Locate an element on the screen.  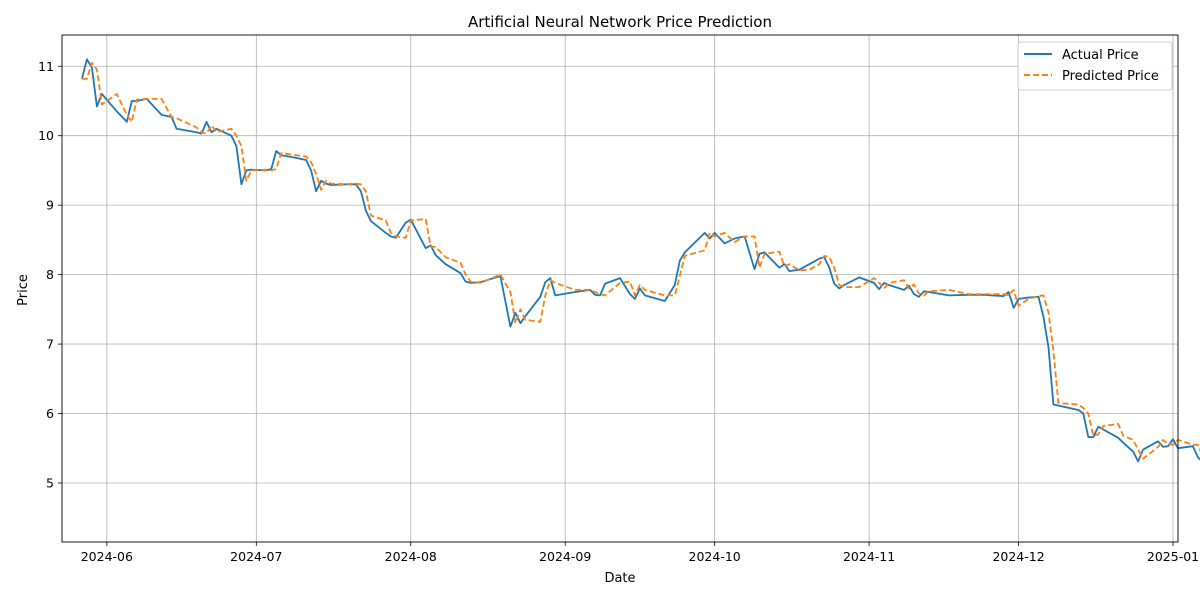
x-tick-label: 2024-10 is located at coordinates (715, 556).